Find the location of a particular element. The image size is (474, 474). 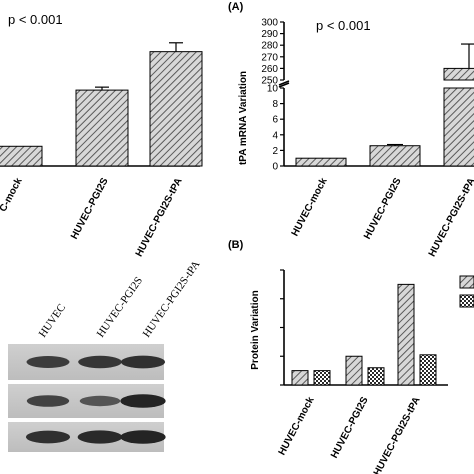

panel-a-tick-label-upper-1: 250 is located at coordinates (269, 81).